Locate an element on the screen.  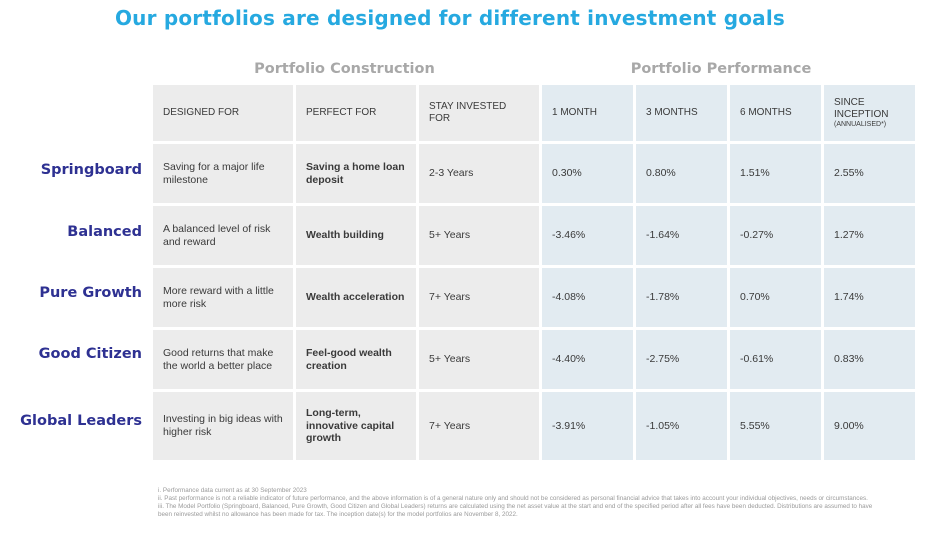
cell-designed-for: Investing in big ideas with higher risk is located at coordinates (223, 426).